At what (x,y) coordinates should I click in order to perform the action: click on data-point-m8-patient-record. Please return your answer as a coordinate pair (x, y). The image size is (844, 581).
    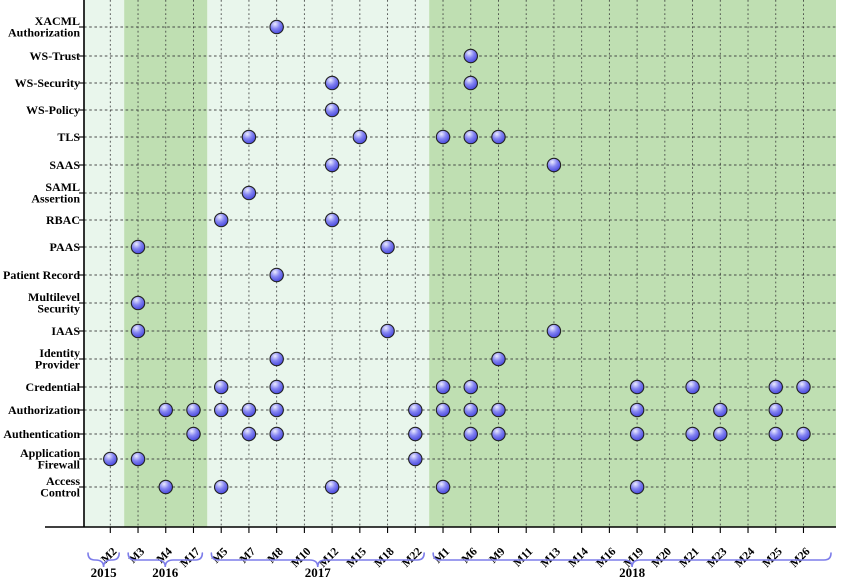
    Looking at the image, I should click on (276, 275).